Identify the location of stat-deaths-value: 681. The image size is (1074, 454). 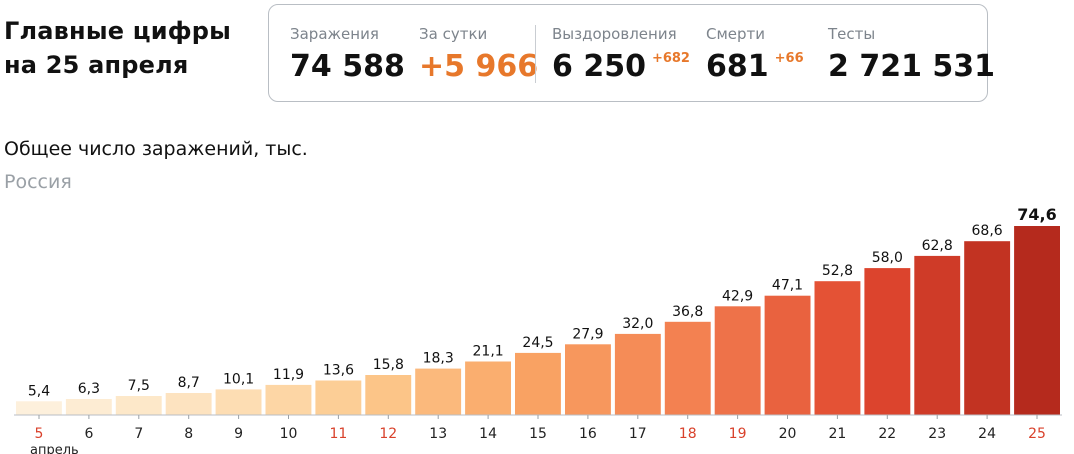
(737, 66).